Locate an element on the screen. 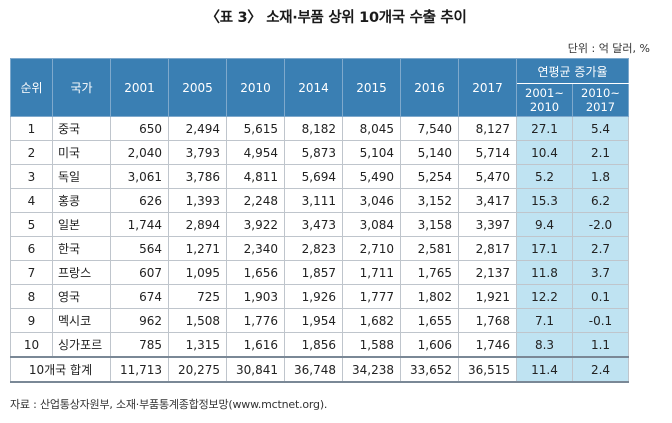 The width and height of the screenshot is (672, 423). value-cell: 2,823 is located at coordinates (313, 248).